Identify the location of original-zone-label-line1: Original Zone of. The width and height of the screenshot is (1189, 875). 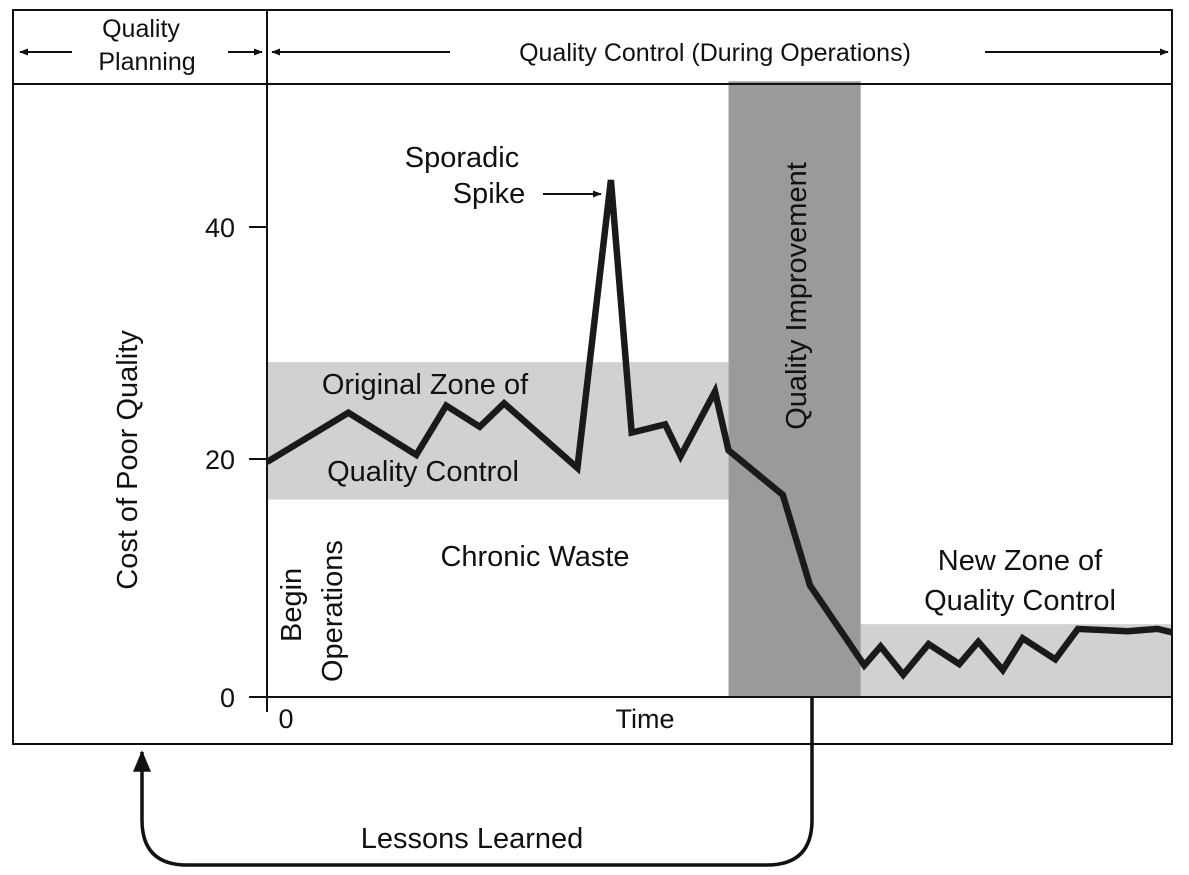
(425, 385).